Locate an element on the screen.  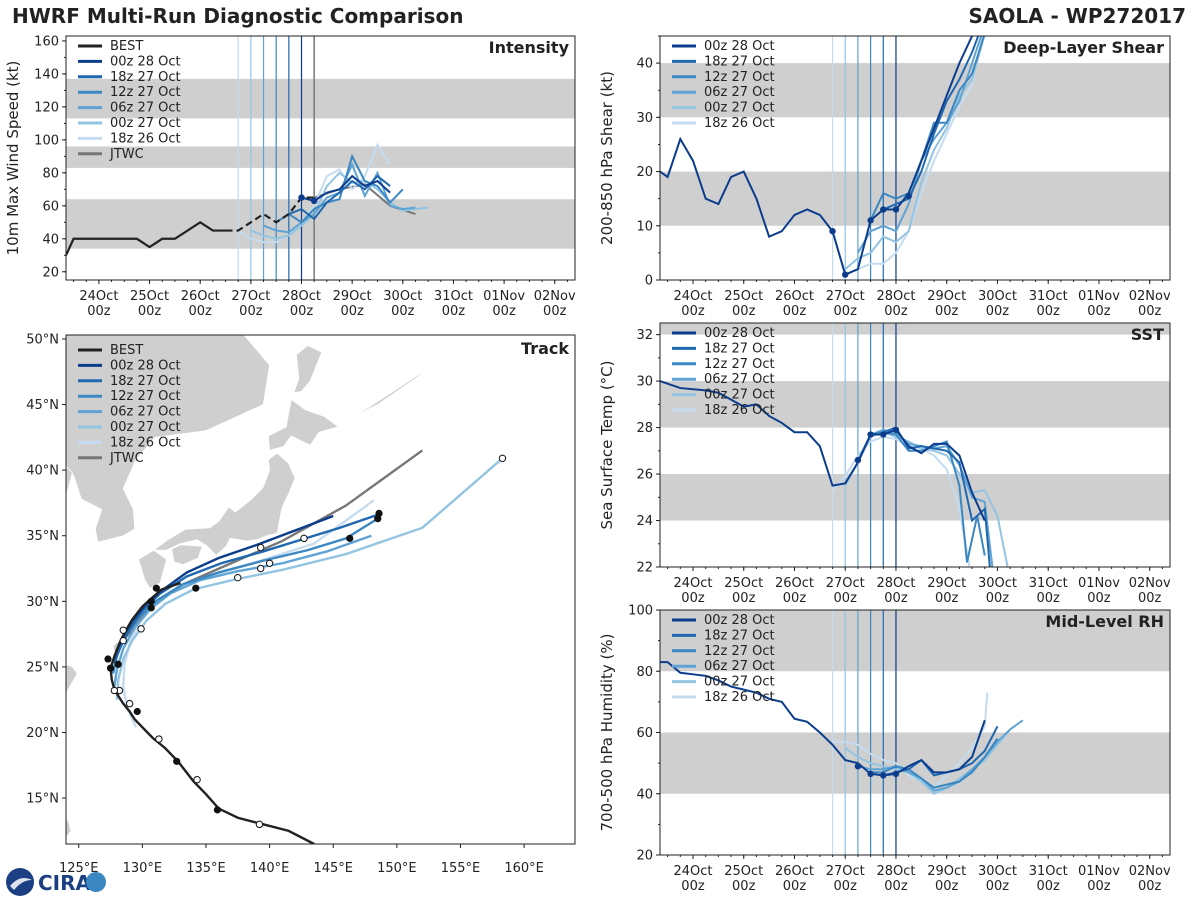
series-line-12z-27-oct is located at coordinates (934, 763).